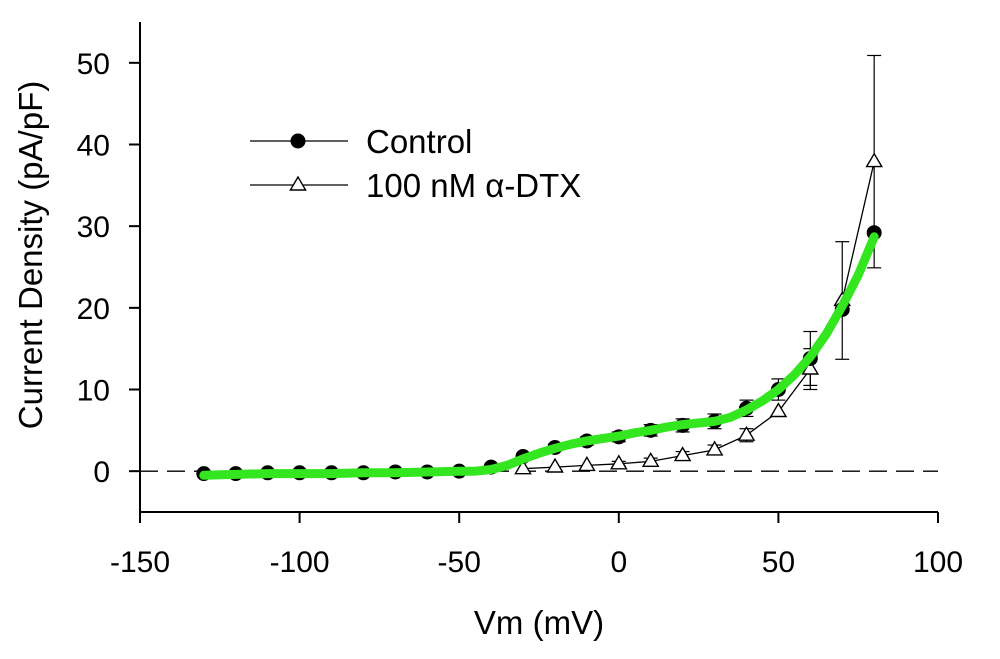 The height and width of the screenshot is (659, 1000). Describe the element at coordinates (539, 622) in the screenshot. I see `x-axis-title: Vm (mV)` at that location.